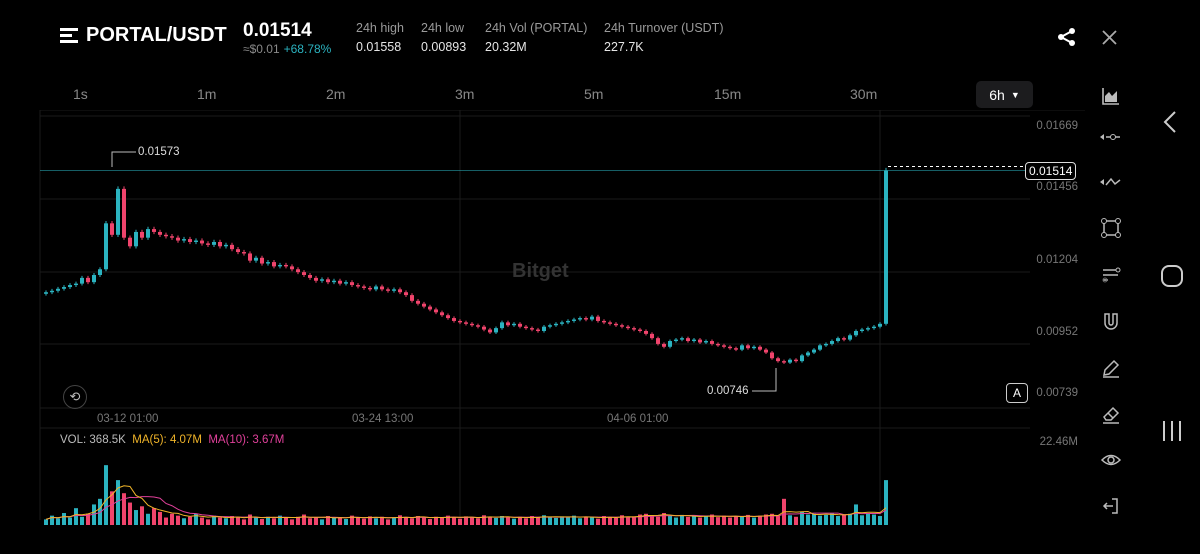 This screenshot has height=554, width=1200. What do you see at coordinates (1111, 414) in the screenshot?
I see `eraser-icon` at bounding box center [1111, 414].